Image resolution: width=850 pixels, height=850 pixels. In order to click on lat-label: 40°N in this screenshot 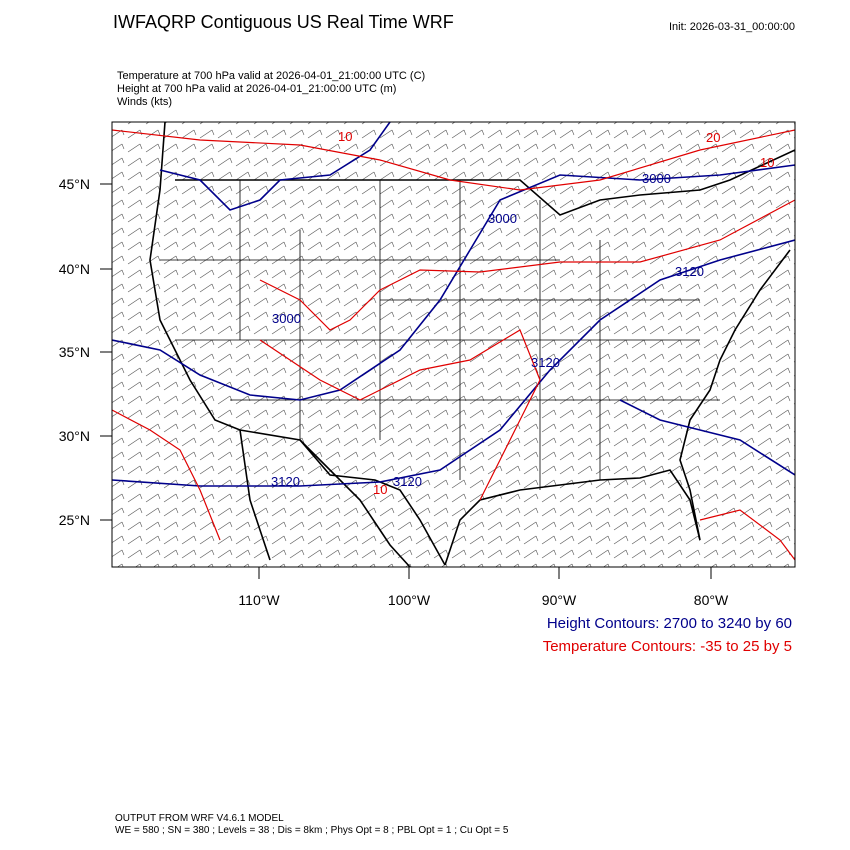, I will do `click(74, 269)`.